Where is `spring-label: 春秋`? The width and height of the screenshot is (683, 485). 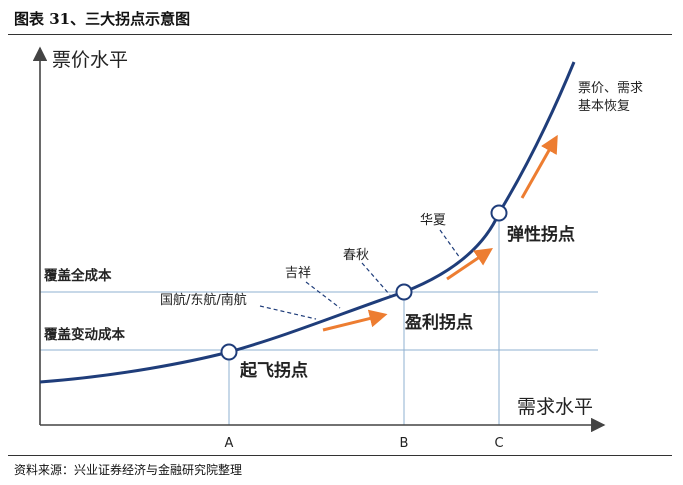 spring-label: 春秋 is located at coordinates (356, 255).